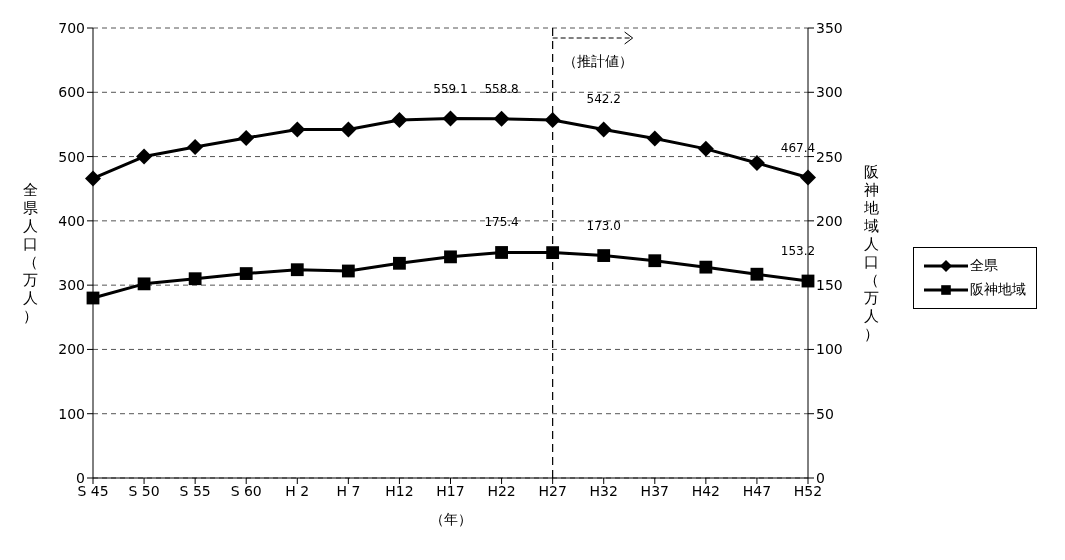  What do you see at coordinates (829, 92) in the screenshot?
I see `y2-tick-label: 300` at bounding box center [829, 92].